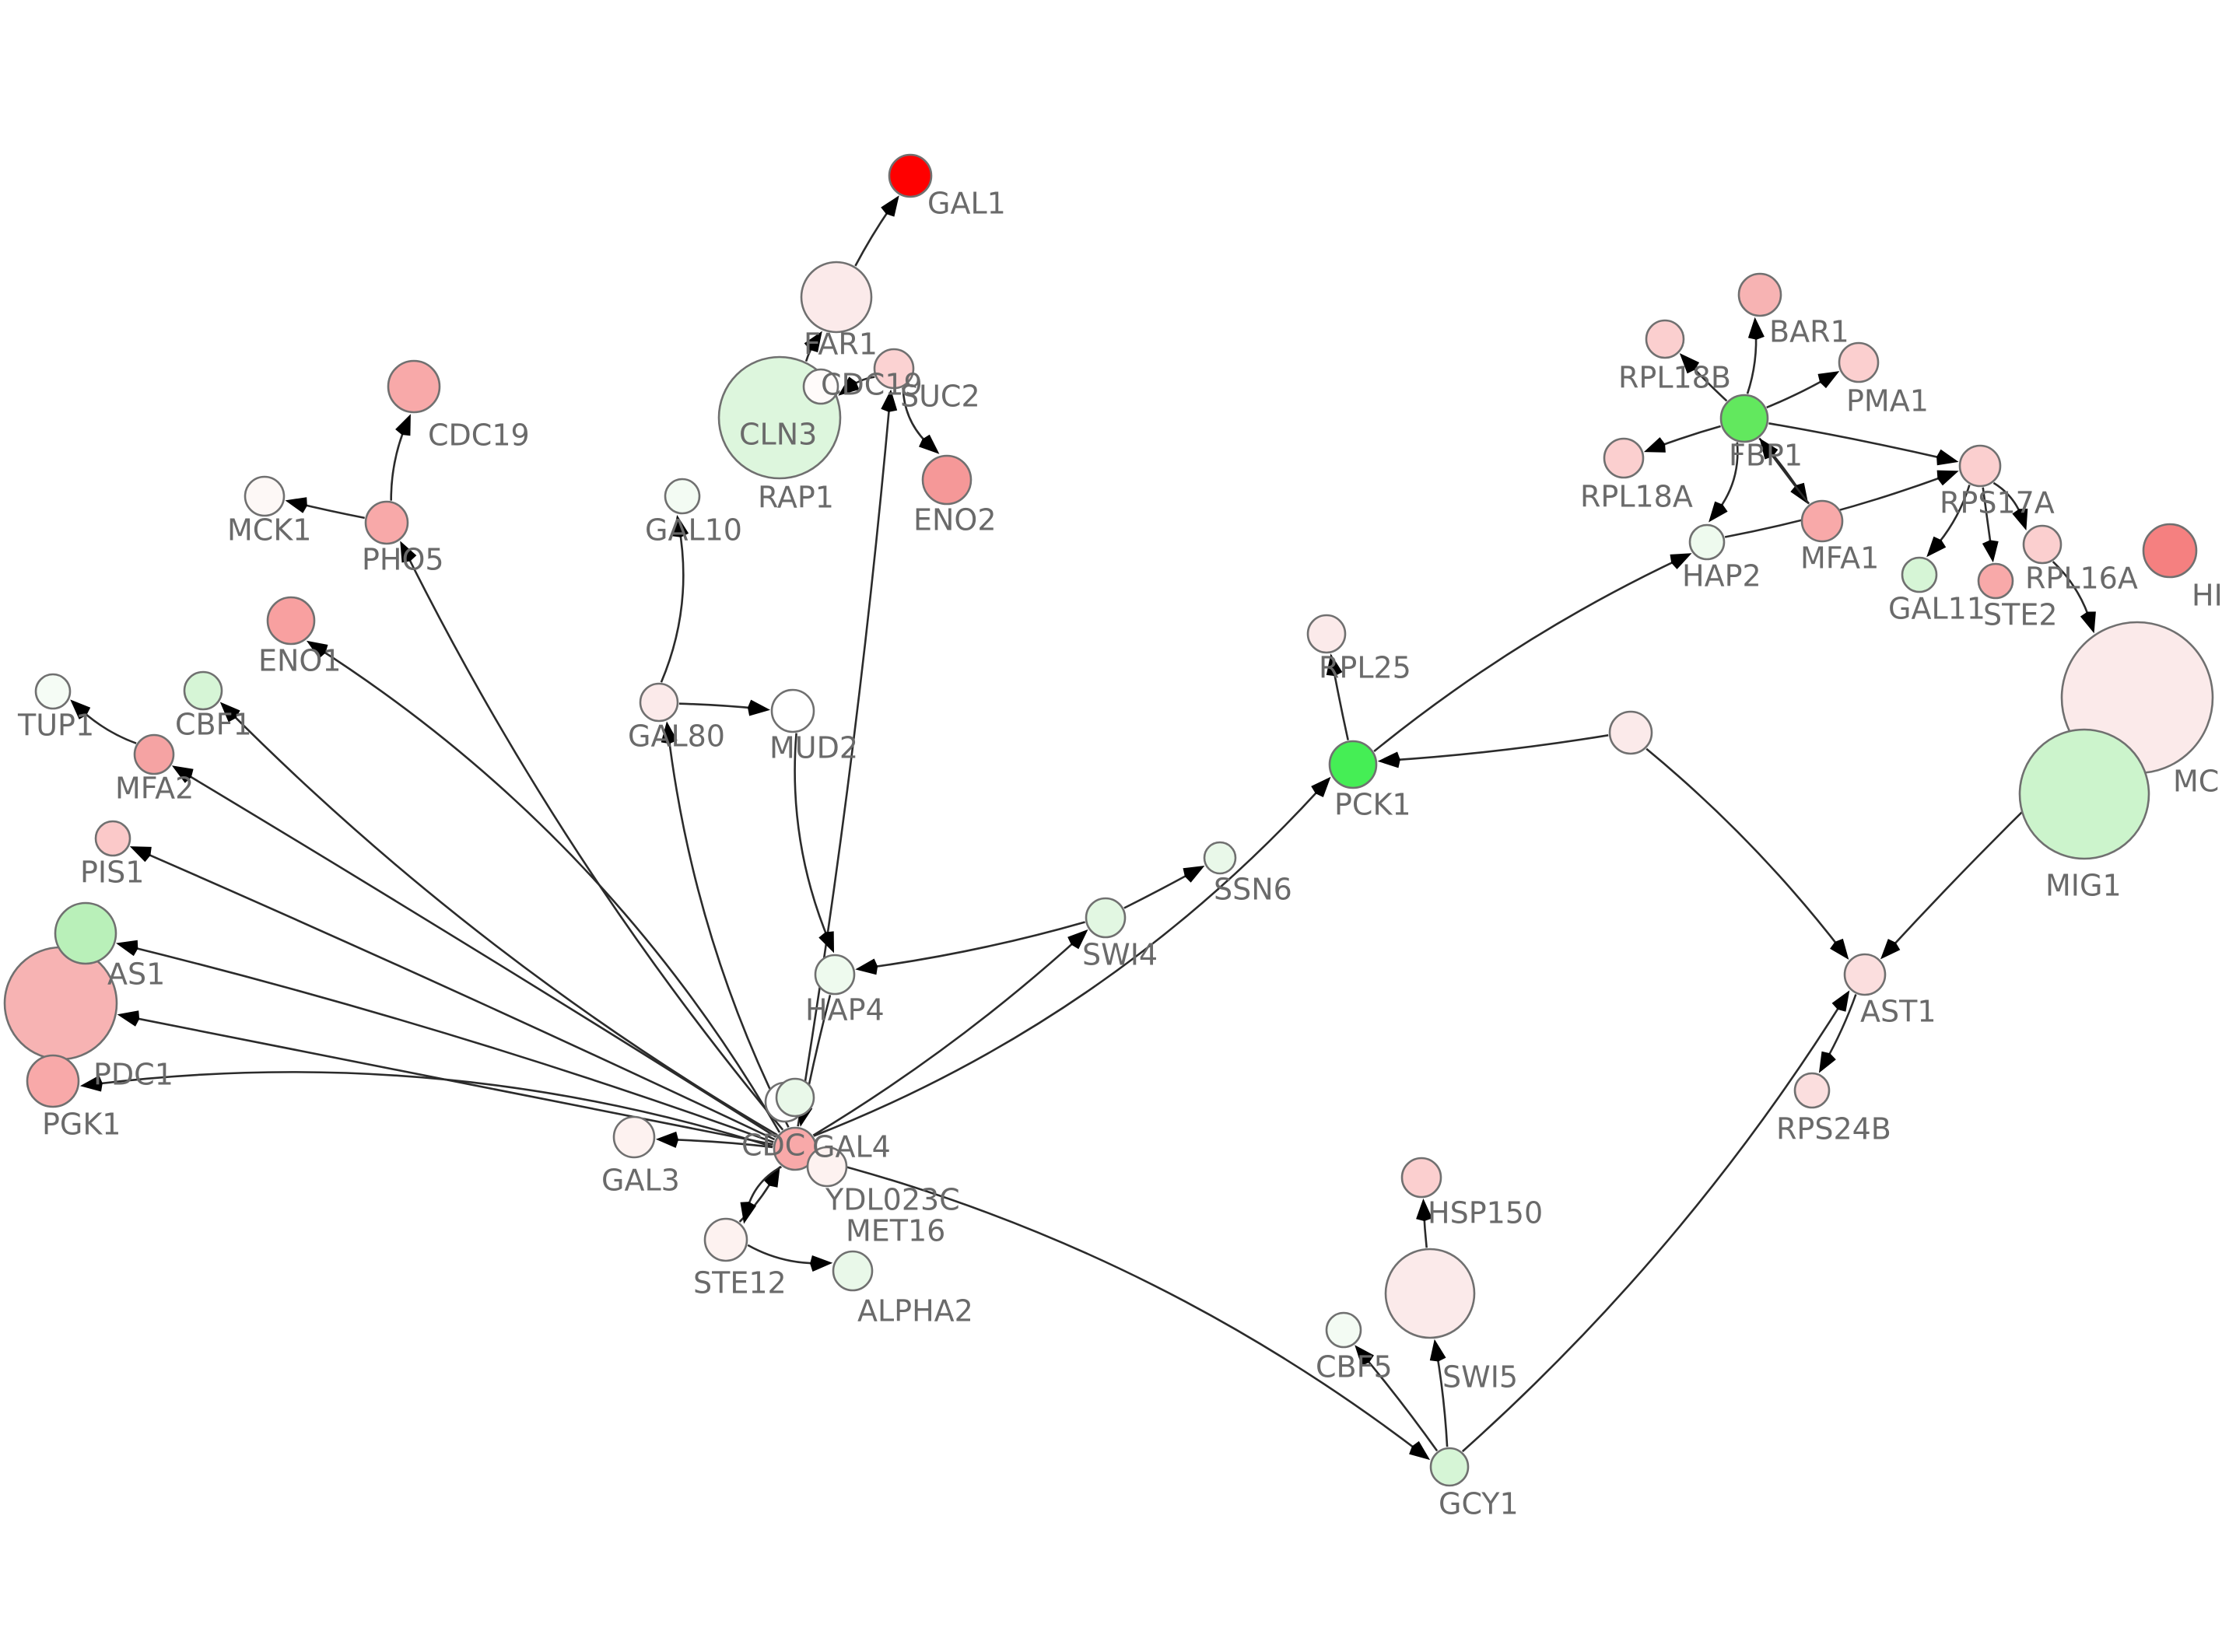 This screenshot has height=1652, width=2222. Describe the element at coordinates (1421, 1178) in the screenshot. I see `node-hsp150` at that location.